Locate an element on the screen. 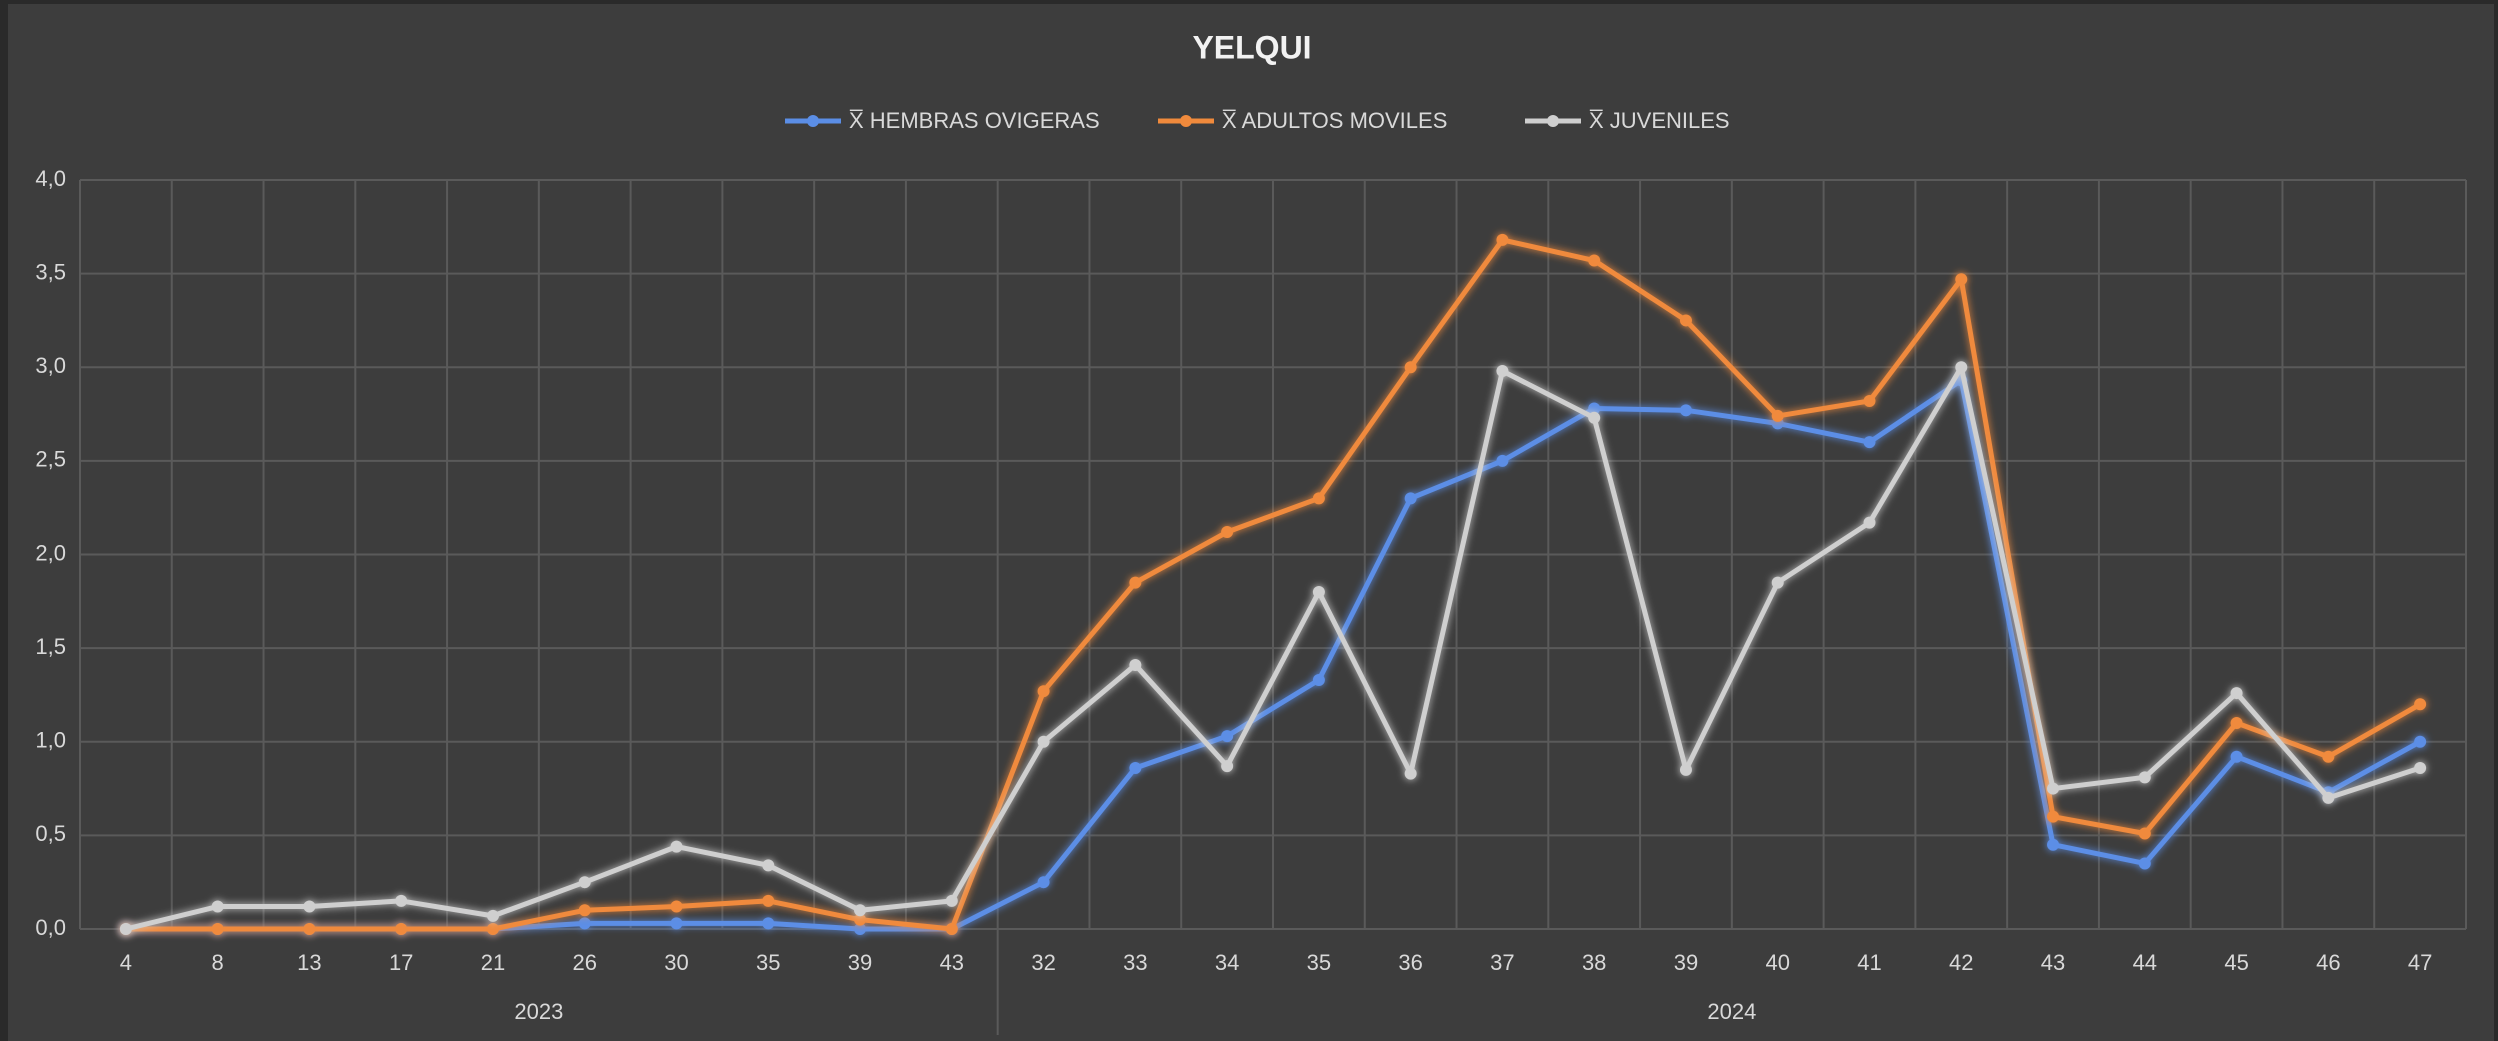 The width and height of the screenshot is (2498, 1041). x-tick-label: 17 is located at coordinates (401, 962).